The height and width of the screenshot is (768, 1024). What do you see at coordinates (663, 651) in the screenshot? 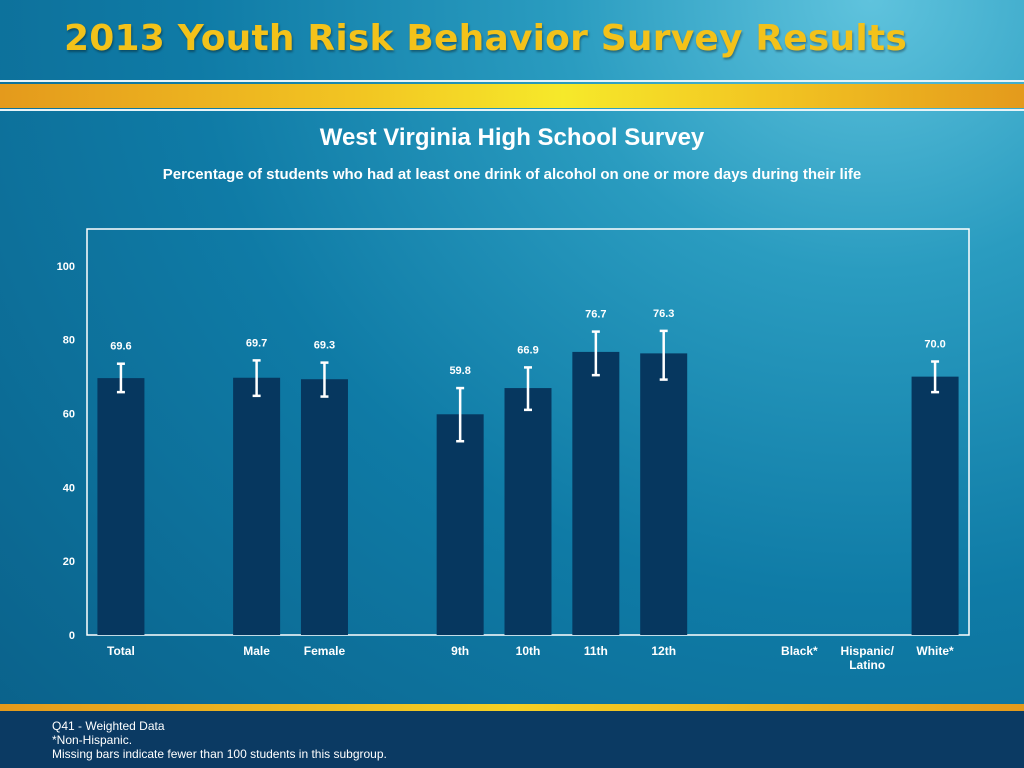
I see `x-tick-label: 12th` at bounding box center [663, 651].